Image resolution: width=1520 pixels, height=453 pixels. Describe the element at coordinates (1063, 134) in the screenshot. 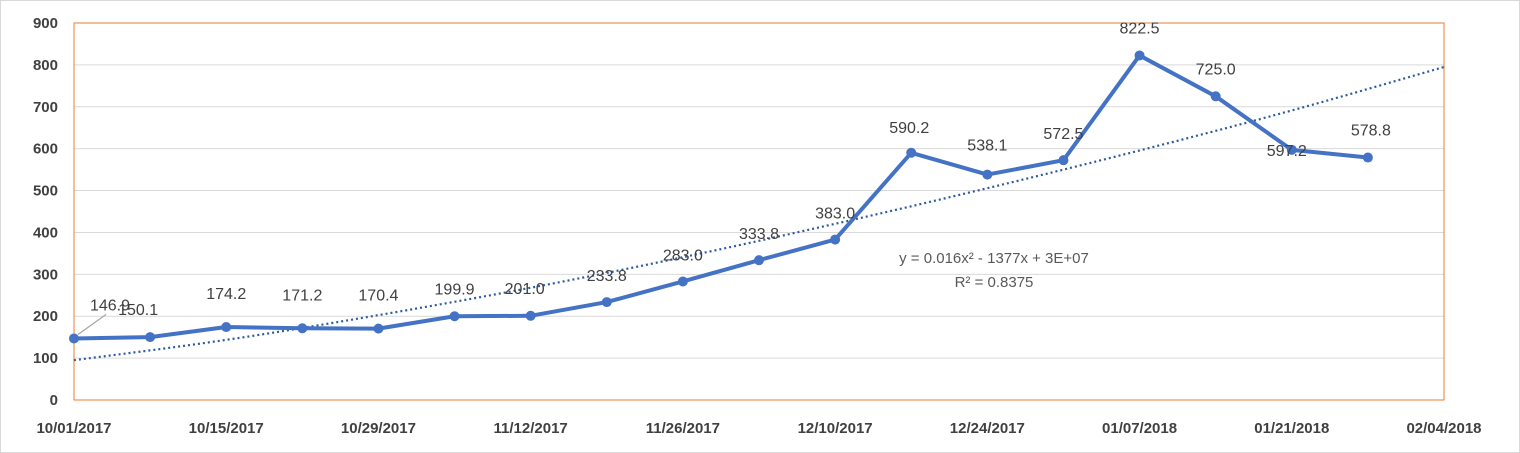

I see `data-label: 572.5` at that location.